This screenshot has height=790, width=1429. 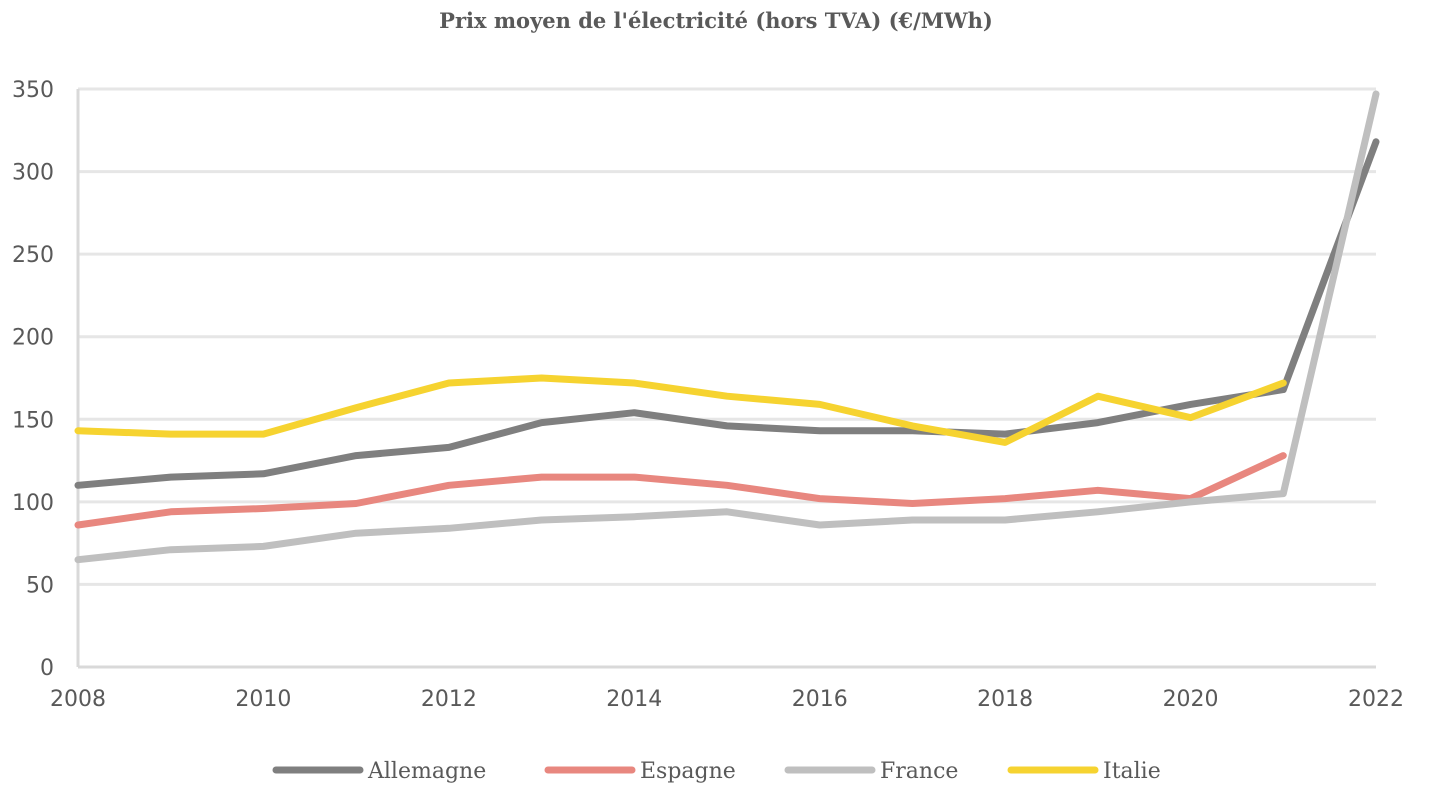 I want to click on legend-label: Allemagne, so click(x=426, y=771).